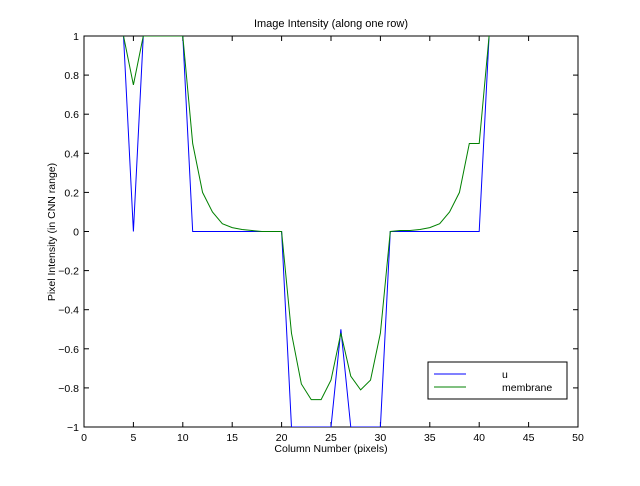  I want to click on y-axis-label: Pixel Intensity (in CNN range), so click(52, 232).